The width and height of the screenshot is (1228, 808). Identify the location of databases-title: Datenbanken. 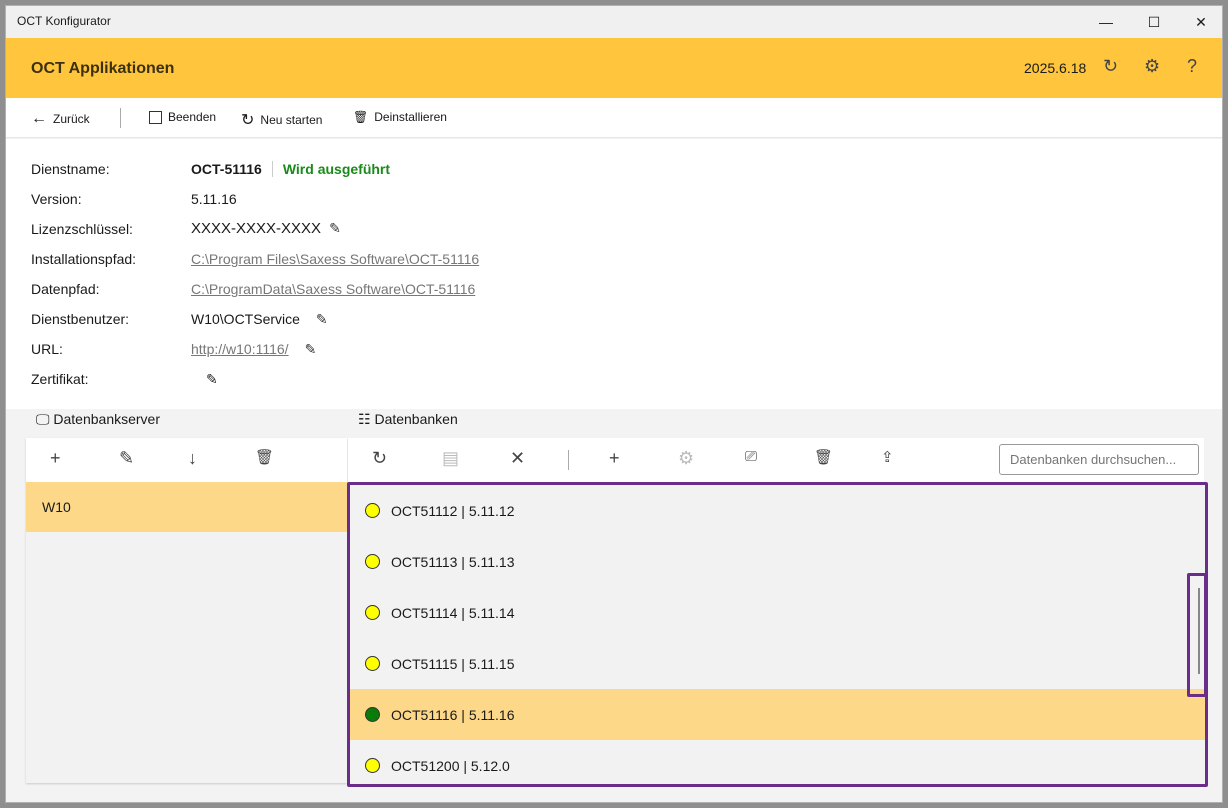
(416, 419).